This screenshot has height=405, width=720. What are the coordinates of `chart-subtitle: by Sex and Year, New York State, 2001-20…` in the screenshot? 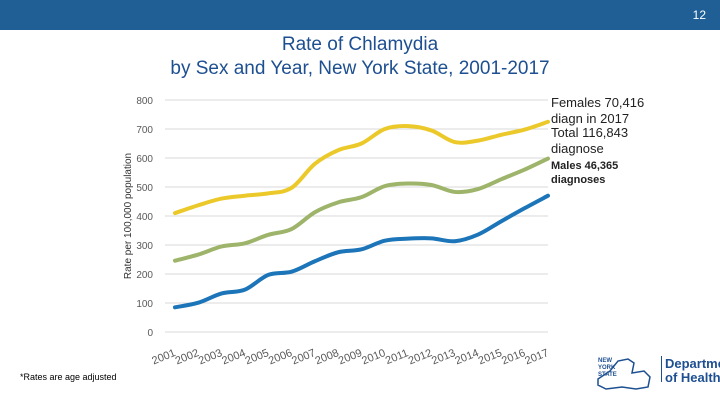 It's located at (360, 68).